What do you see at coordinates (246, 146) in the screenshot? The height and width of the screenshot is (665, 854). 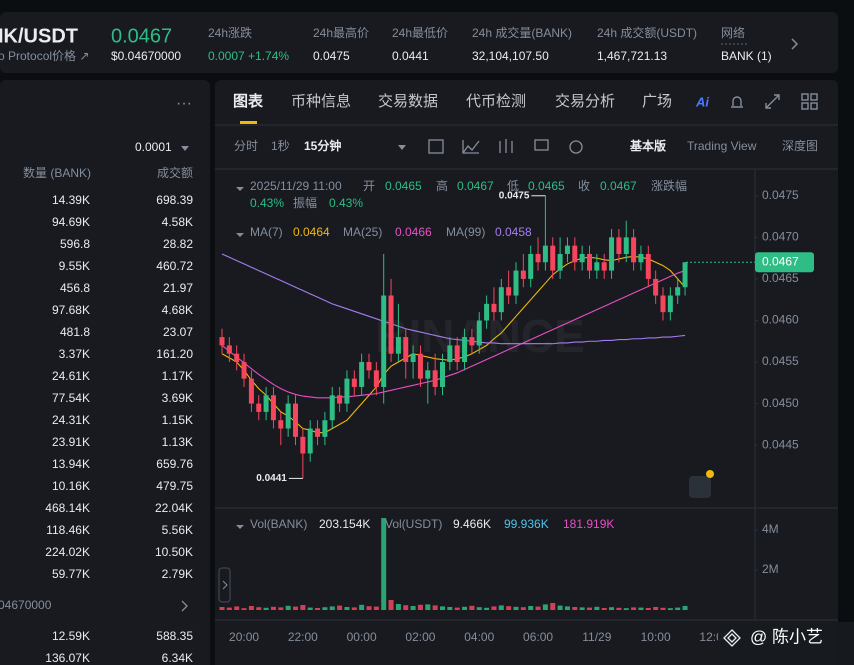 I see `interval: 分时` at bounding box center [246, 146].